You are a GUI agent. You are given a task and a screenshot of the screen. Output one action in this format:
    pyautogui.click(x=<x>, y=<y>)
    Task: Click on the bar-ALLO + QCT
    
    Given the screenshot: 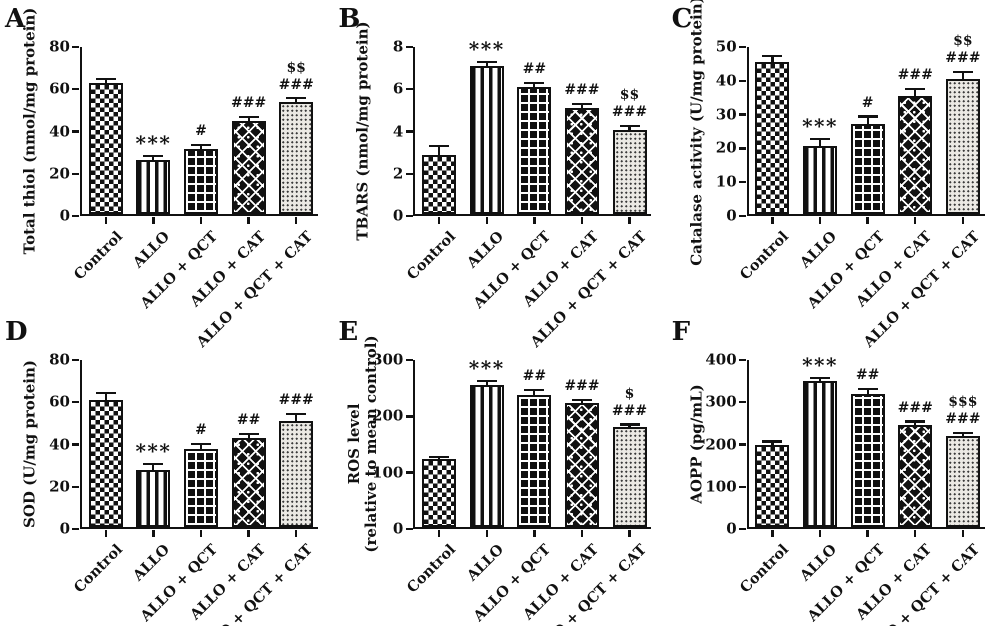 What is the action you would take?
    pyautogui.click(x=534, y=150)
    